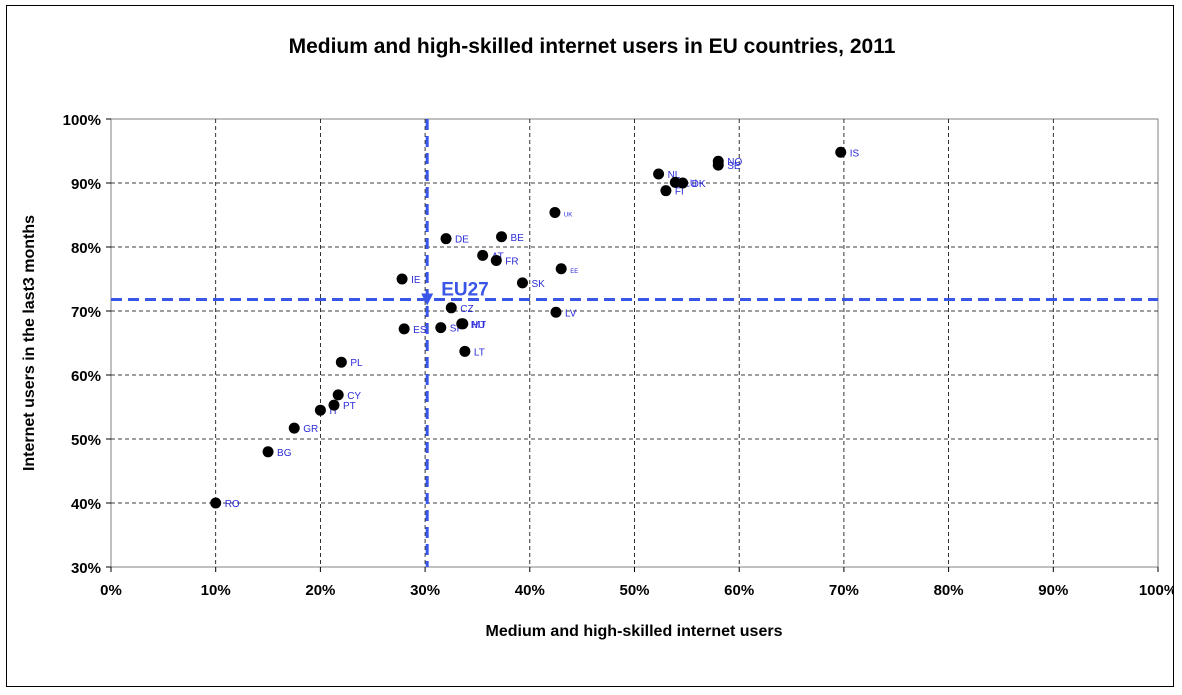 The height and width of the screenshot is (695, 1182). What do you see at coordinates (111, 590) in the screenshot?
I see `x-tick-label: 0%` at bounding box center [111, 590].